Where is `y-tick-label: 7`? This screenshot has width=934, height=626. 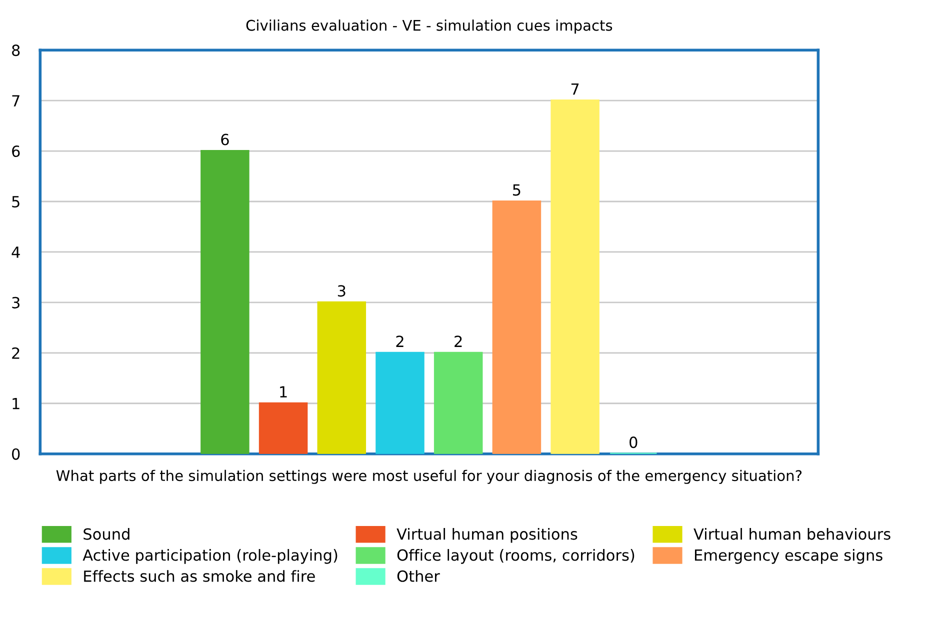 y-tick-label: 7 is located at coordinates (16, 100).